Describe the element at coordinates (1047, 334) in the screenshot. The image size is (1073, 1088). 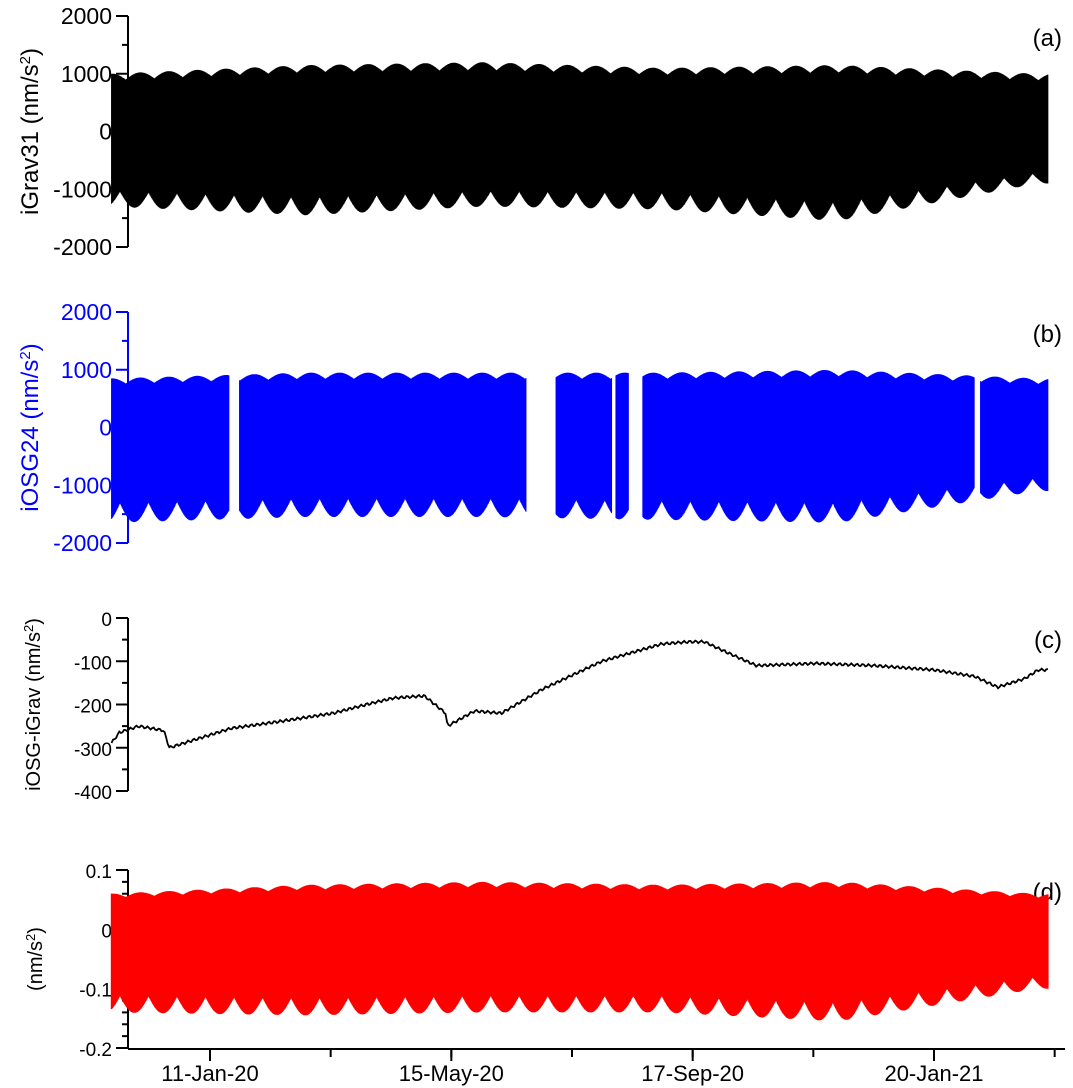
I see `panel-letter: (b)` at that location.